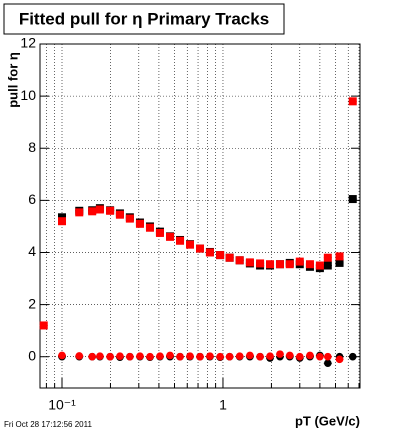 This screenshot has width=400, height=433. Describe the element at coordinates (48, 424) in the screenshot. I see `footer: Fri Oct 28 17:12:56 2011` at that location.